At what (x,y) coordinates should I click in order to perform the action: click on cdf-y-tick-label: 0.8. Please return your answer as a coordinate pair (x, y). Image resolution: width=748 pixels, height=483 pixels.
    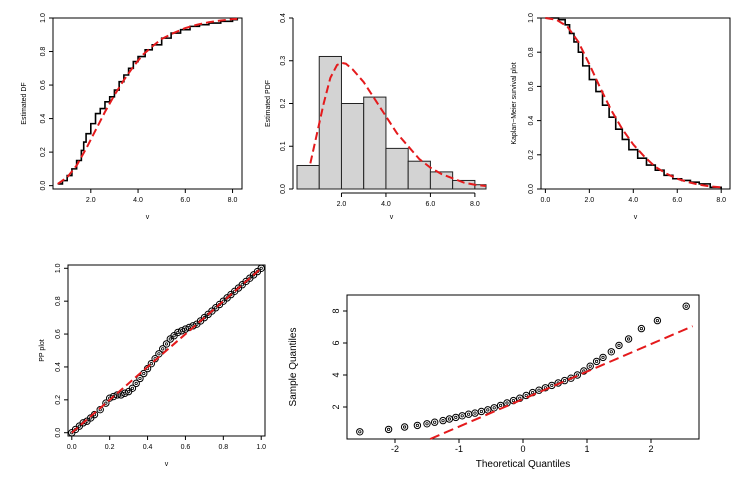
    Looking at the image, I should click on (43, 52).